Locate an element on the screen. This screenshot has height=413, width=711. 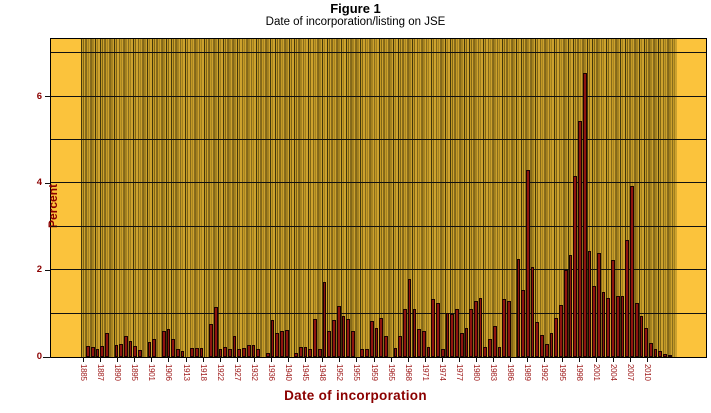
x-axis-baseline-overhang is located at coordinates (47, 357).